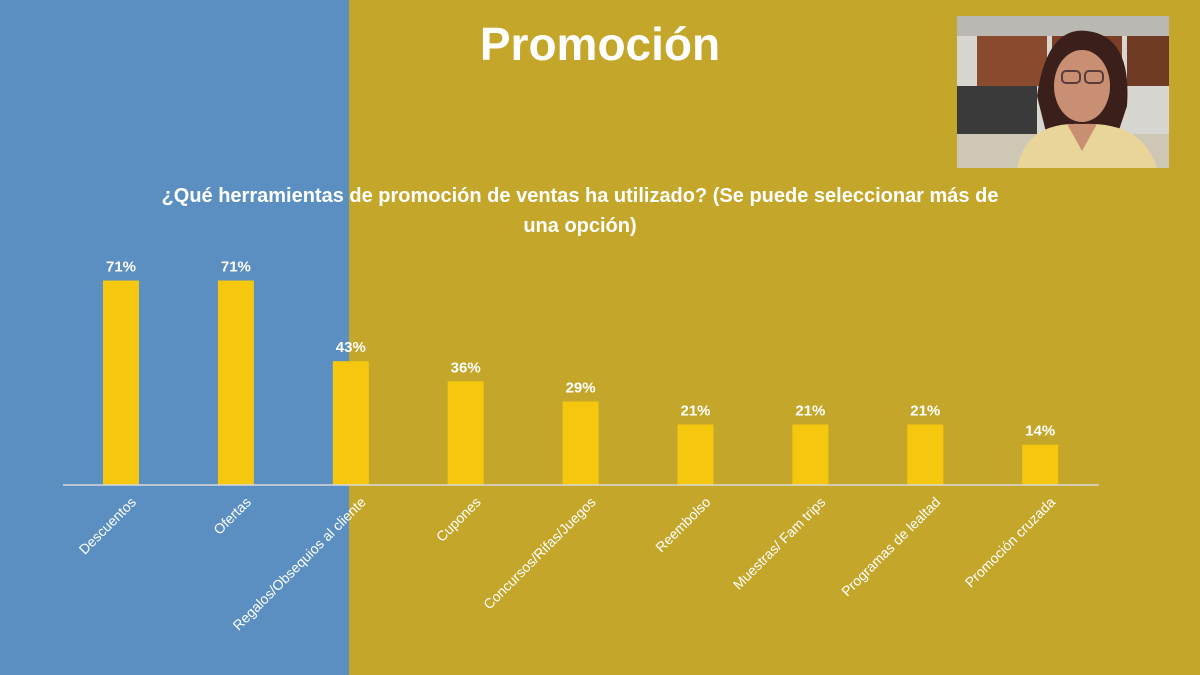  I want to click on value-label-2: 71%, so click(236, 267).